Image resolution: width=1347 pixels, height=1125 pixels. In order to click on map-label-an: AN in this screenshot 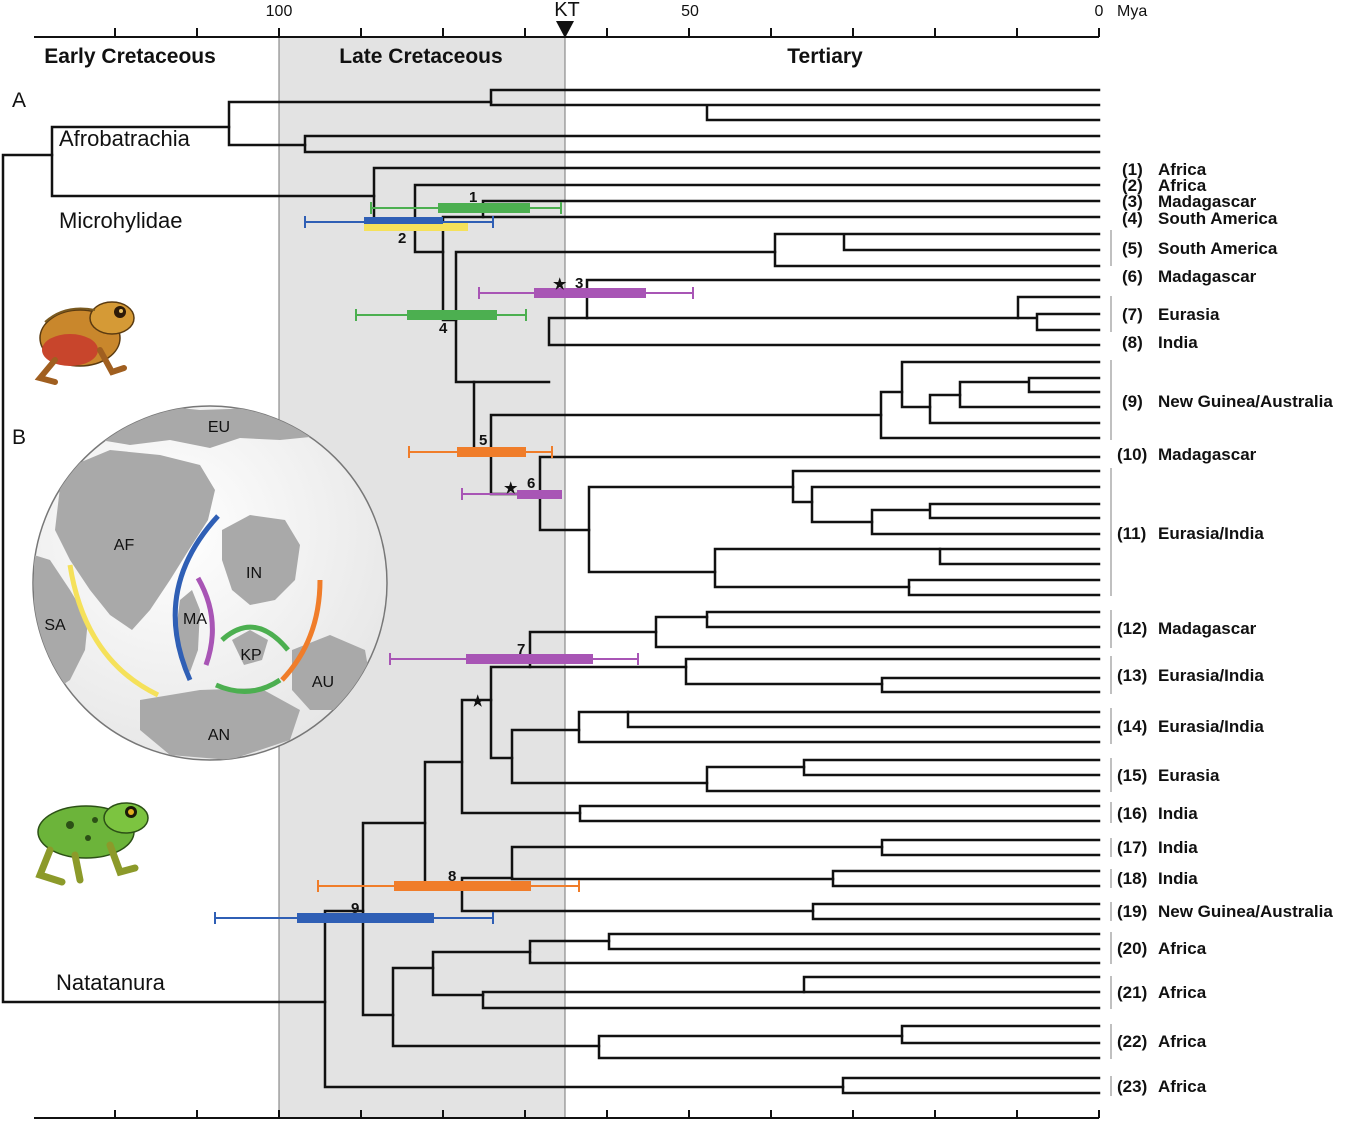, I will do `click(219, 735)`.